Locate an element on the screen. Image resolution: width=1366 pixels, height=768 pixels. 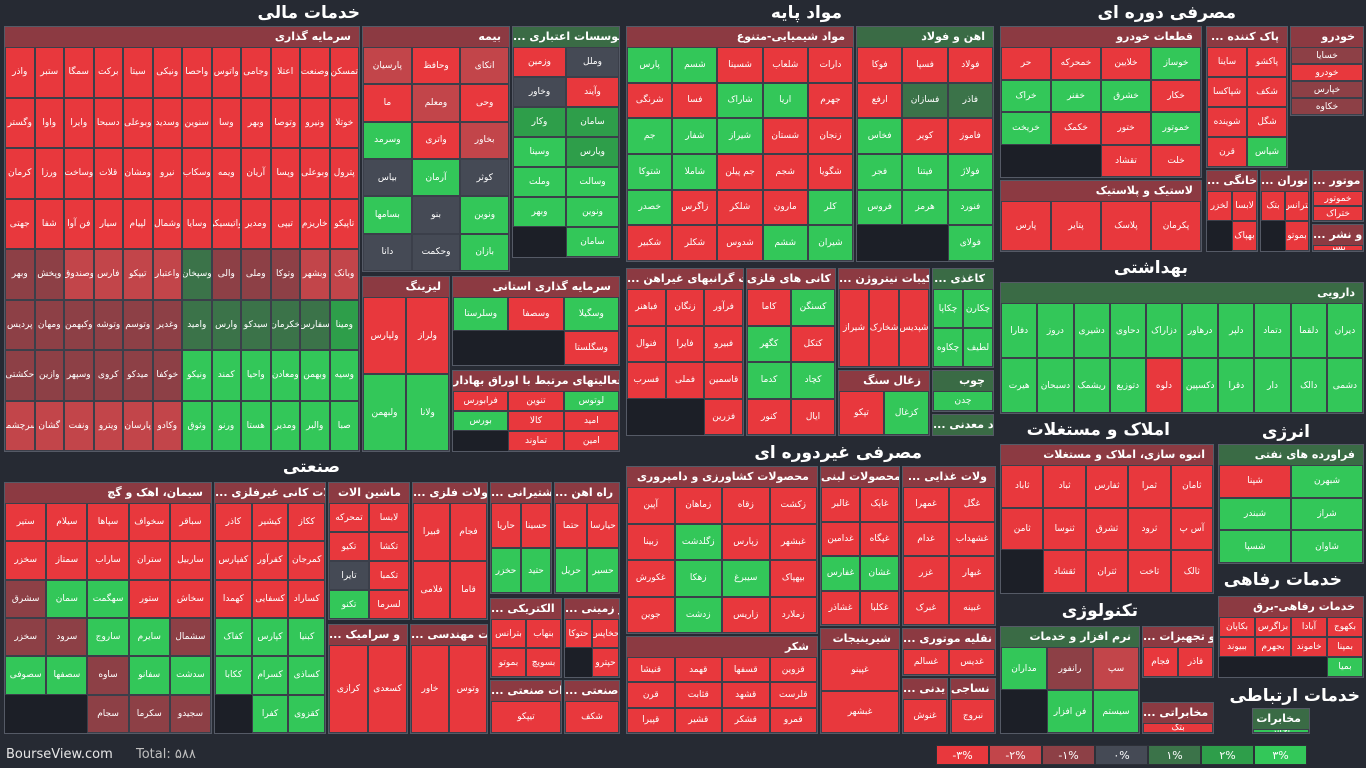
stock-tile: ومدیر is located at coordinates (285, 425).